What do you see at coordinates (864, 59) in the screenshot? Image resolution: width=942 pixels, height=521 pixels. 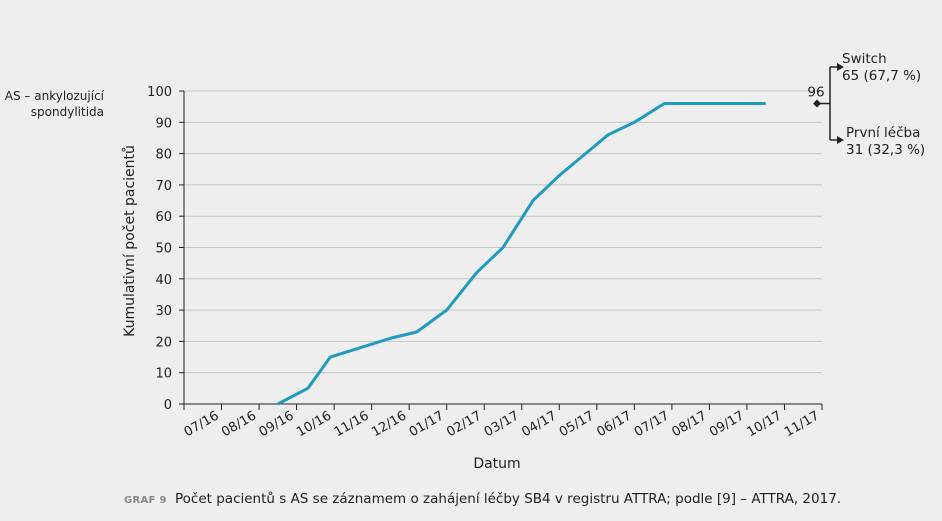 I see `switch-label: Switch` at bounding box center [864, 59].